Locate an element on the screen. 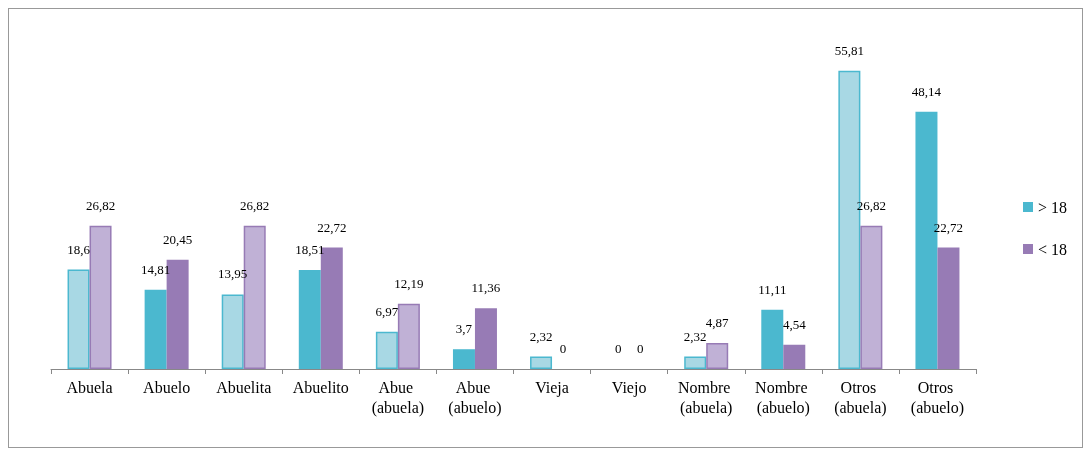 The height and width of the screenshot is (456, 1091). data-label: 14,81 is located at coordinates (156, 269).